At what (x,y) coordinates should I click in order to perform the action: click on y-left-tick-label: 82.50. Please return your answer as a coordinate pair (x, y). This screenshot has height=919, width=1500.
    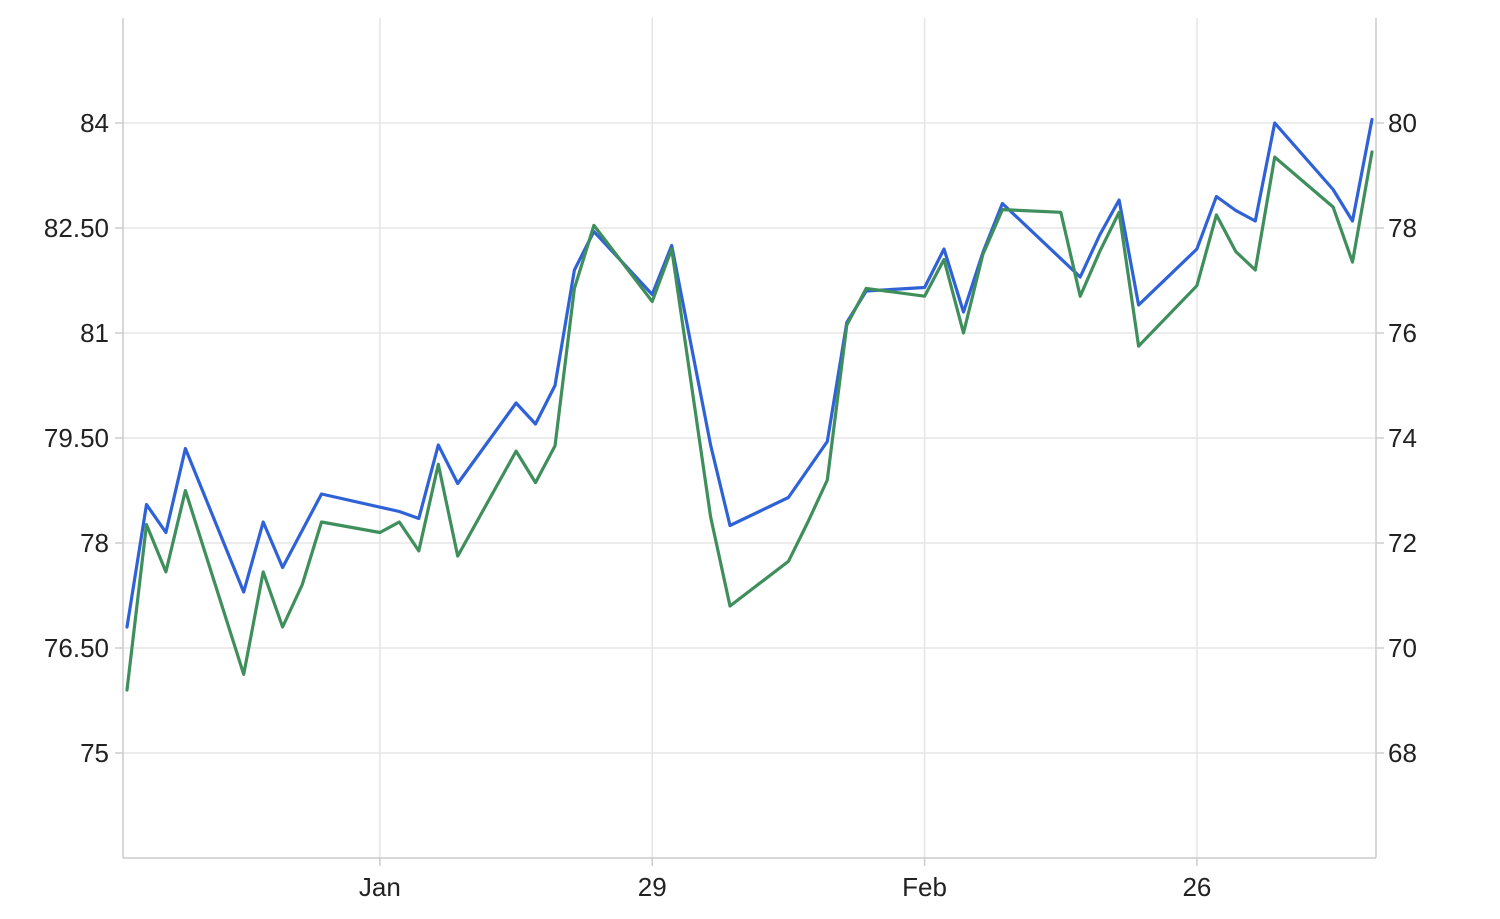
    Looking at the image, I should click on (76, 228).